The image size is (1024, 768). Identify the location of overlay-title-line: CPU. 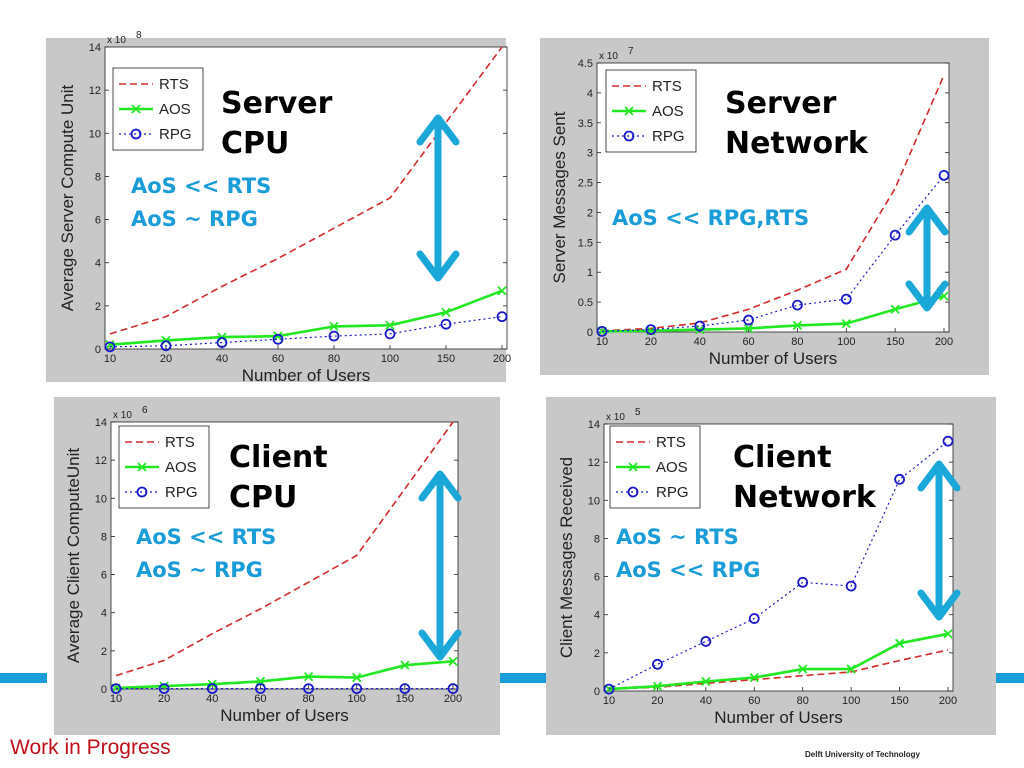
(255, 143).